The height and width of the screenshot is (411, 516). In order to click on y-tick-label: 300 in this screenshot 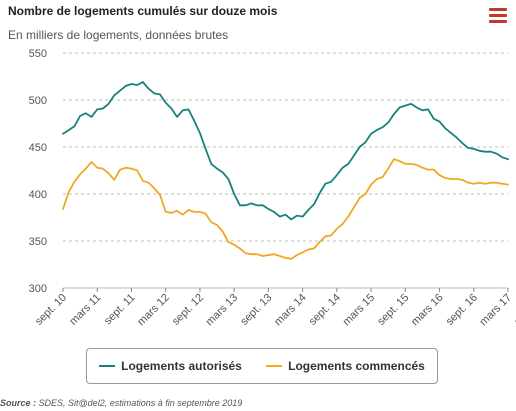, I will do `click(38, 289)`.